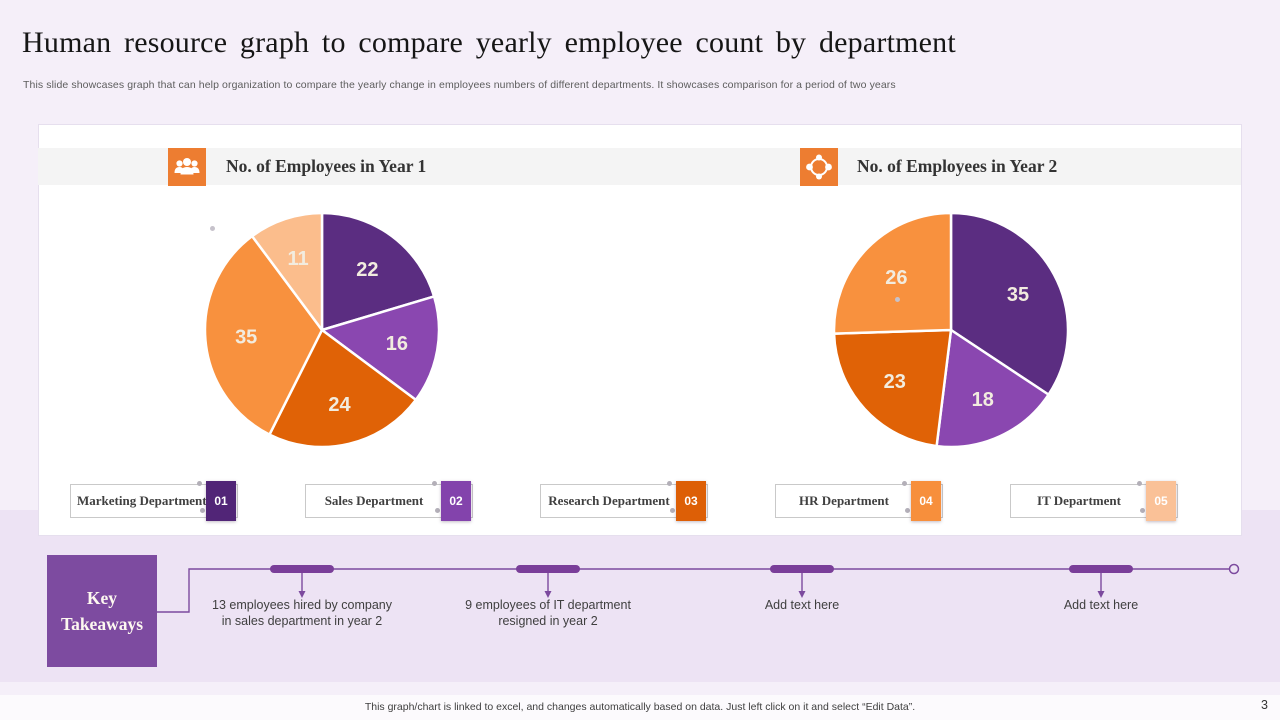  I want to click on legend-label: Research Department, so click(609, 500).